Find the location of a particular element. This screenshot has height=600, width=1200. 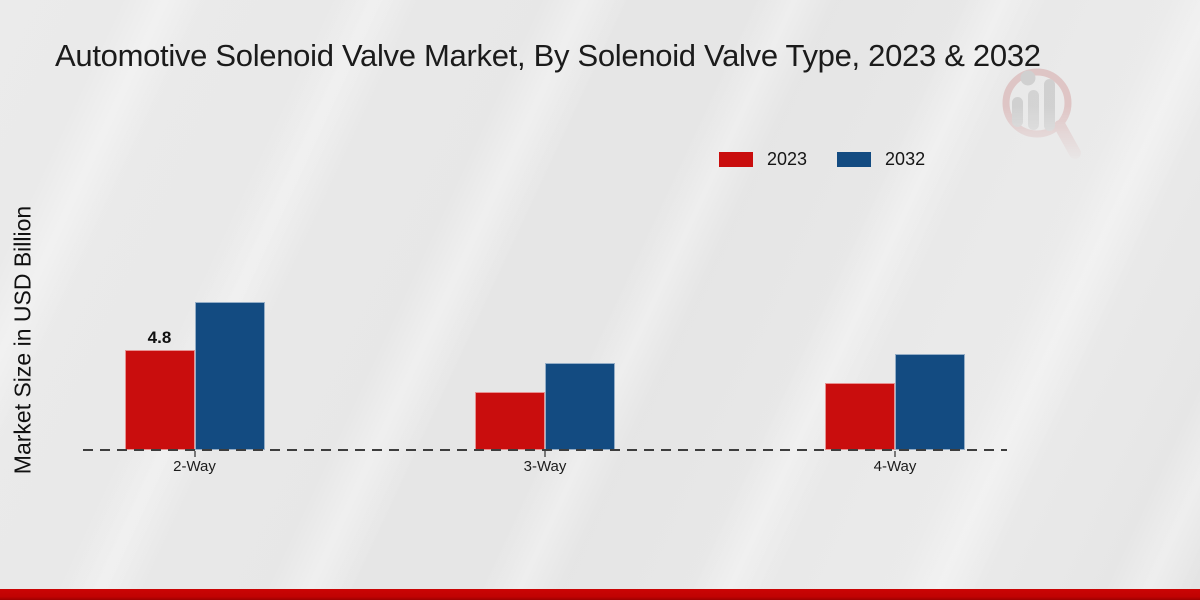

legend: 2023 2032 is located at coordinates (822, 159).